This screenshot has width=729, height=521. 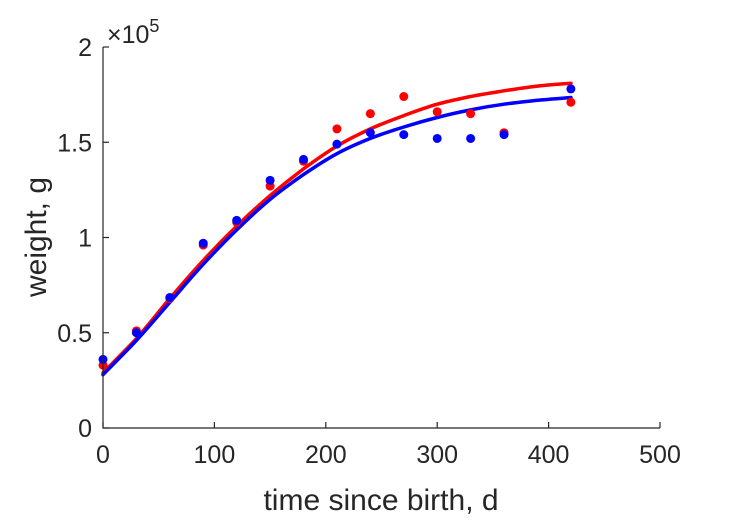 What do you see at coordinates (128, 35) in the screenshot?
I see `y-exponent-prefix: ×10` at bounding box center [128, 35].